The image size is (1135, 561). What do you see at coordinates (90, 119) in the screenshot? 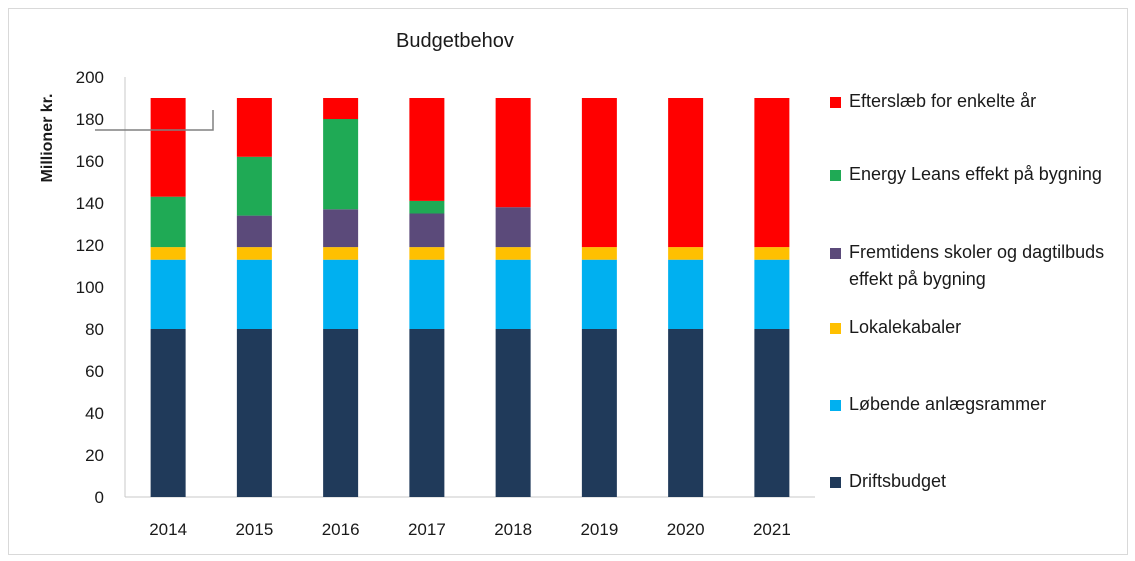
I see `y-tick-label: 180` at bounding box center [90, 119].